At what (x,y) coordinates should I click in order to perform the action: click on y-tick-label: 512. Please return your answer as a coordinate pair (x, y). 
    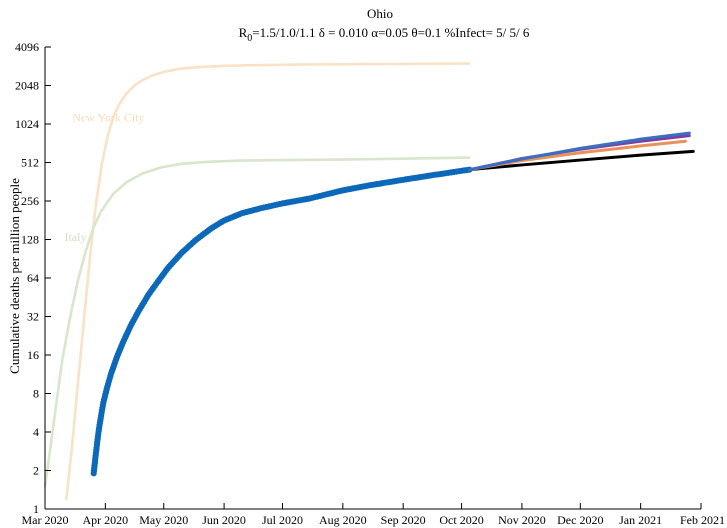
    Looking at the image, I should click on (30, 163).